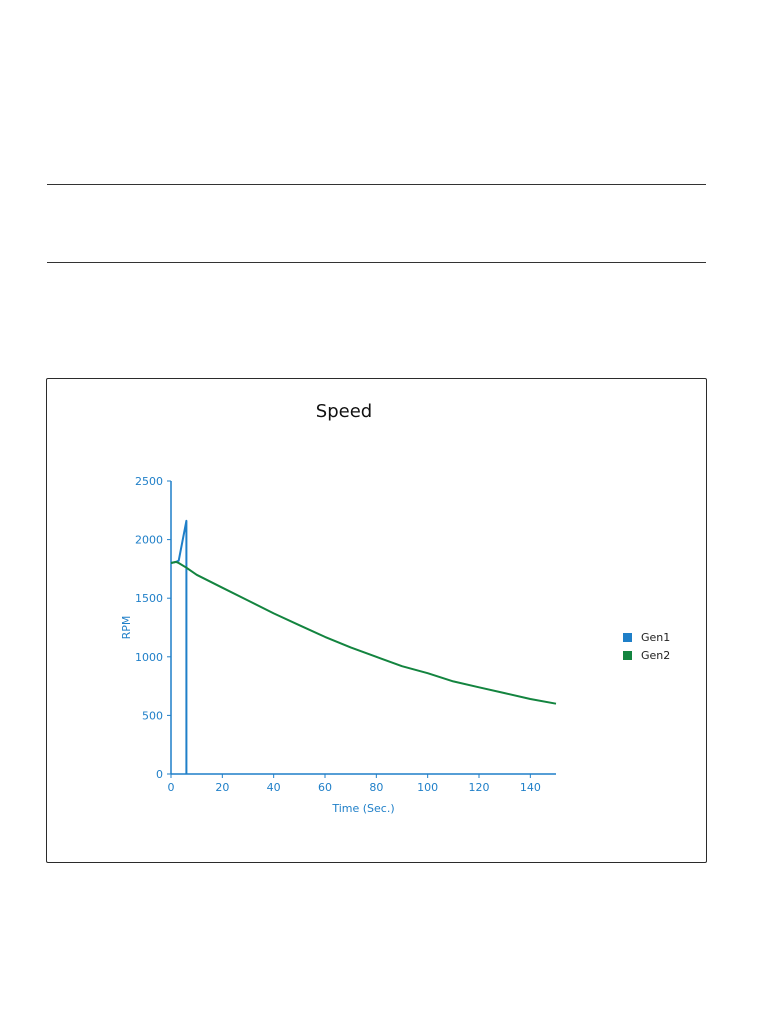 The width and height of the screenshot is (768, 1024). I want to click on header-divider-bottom, so click(376, 262).